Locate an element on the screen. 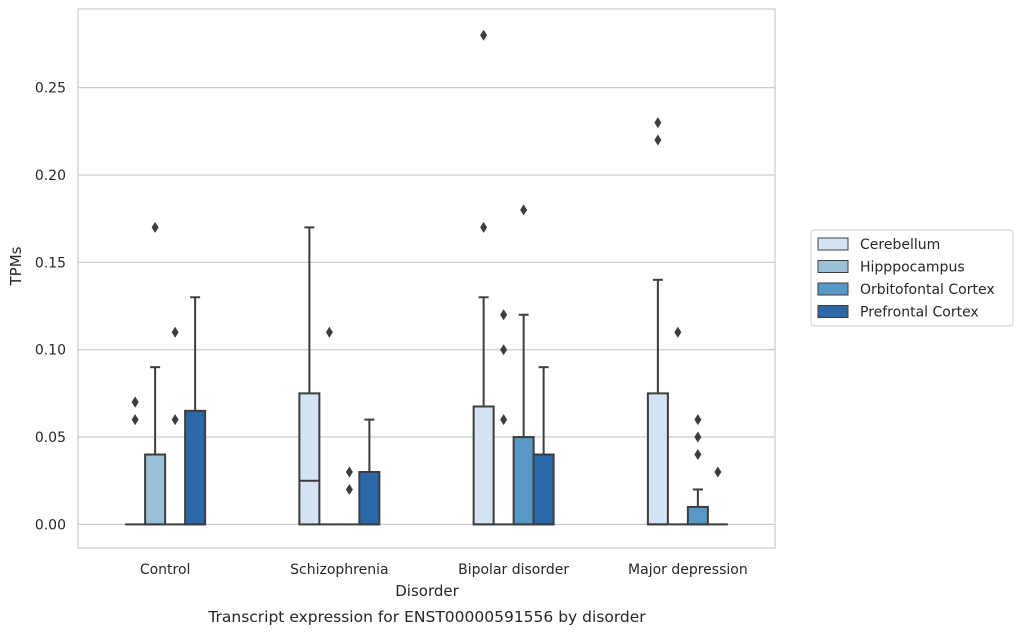  y-axis-ticks: 0.00 0.05 0.10 0.15 0.20 0.25 is located at coordinates (50, 307).